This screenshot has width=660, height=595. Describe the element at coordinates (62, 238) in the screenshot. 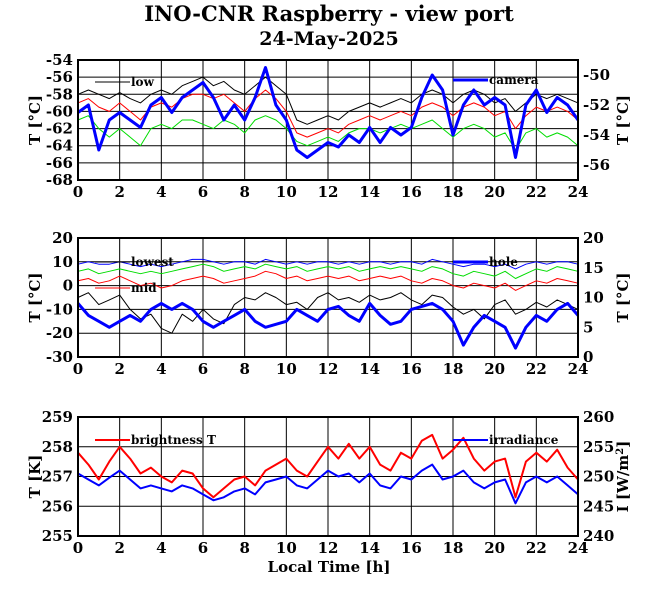

I see `y-tick-label: 20` at that location.